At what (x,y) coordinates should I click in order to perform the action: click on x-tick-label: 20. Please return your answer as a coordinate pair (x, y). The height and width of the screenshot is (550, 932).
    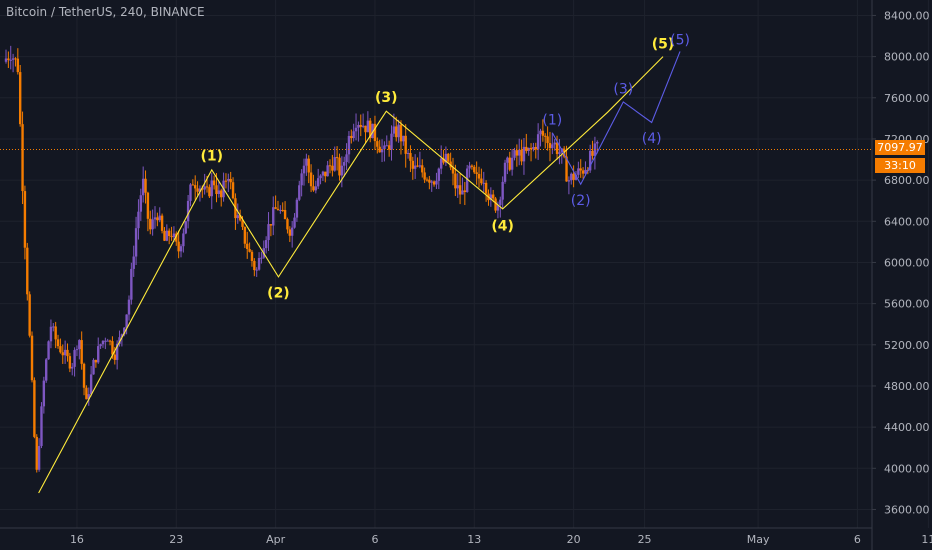
    Looking at the image, I should click on (574, 539).